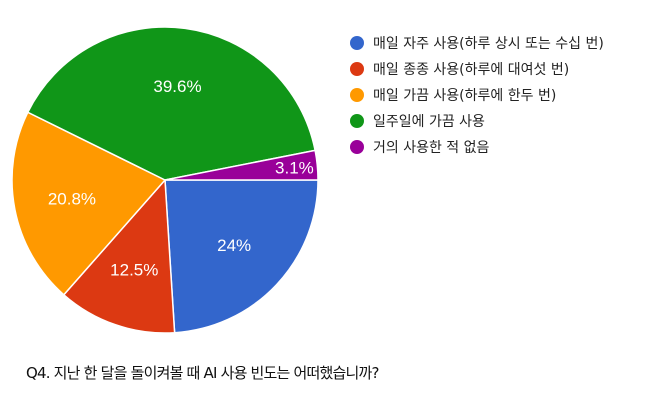 This screenshot has height=400, width=658. Describe the element at coordinates (294, 167) in the screenshot. I see `slice-label: 3.1%` at that location.